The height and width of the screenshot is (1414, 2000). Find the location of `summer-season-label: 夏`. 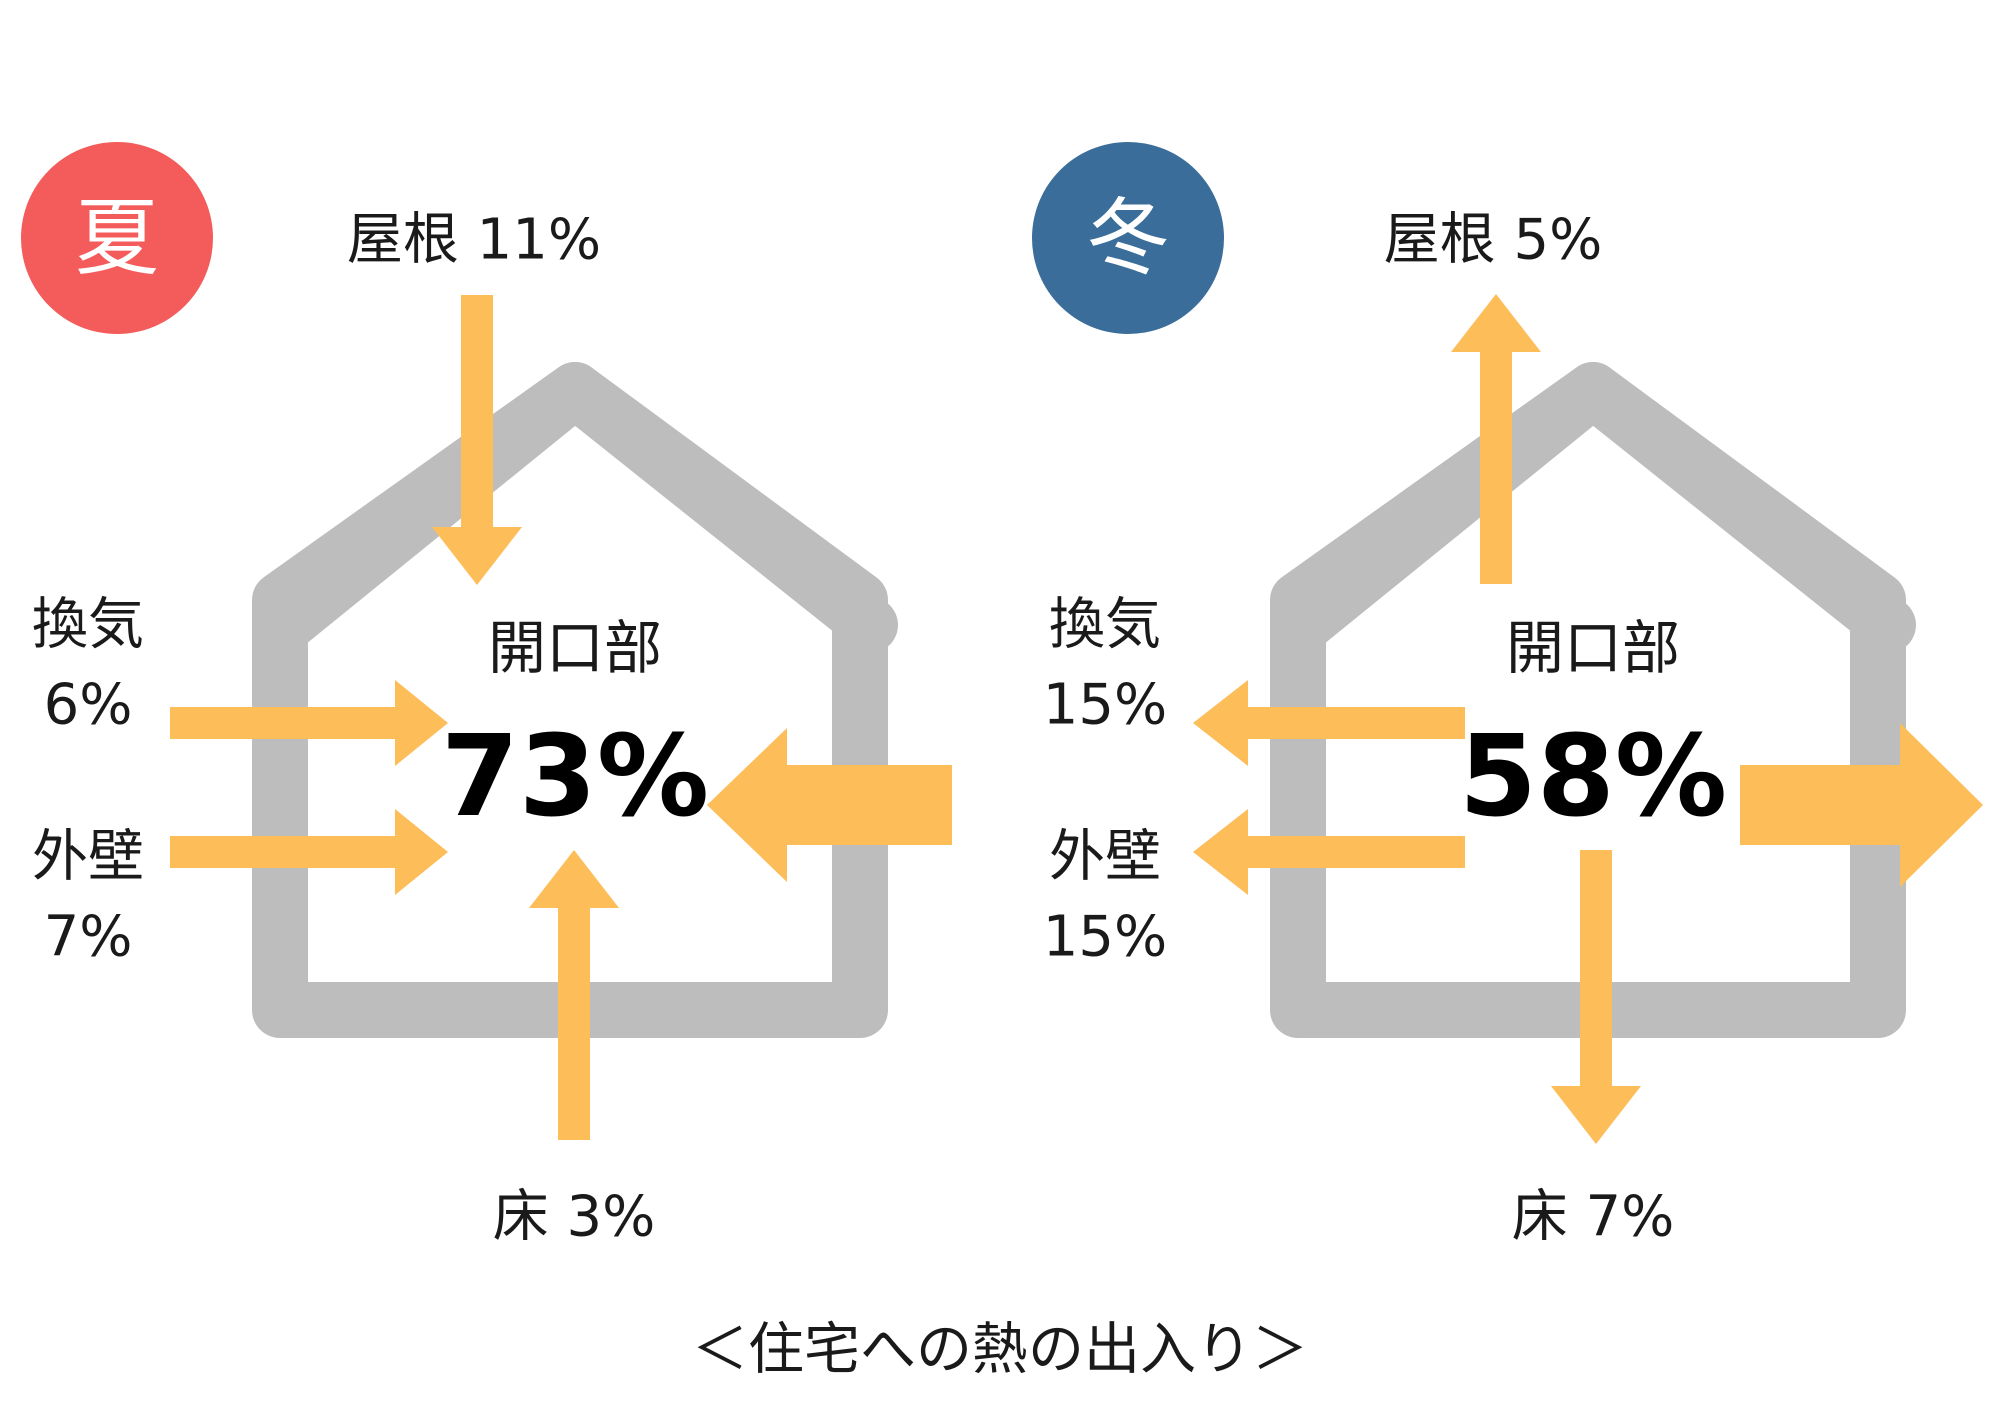

summer-season-label: 夏 is located at coordinates (117, 238).